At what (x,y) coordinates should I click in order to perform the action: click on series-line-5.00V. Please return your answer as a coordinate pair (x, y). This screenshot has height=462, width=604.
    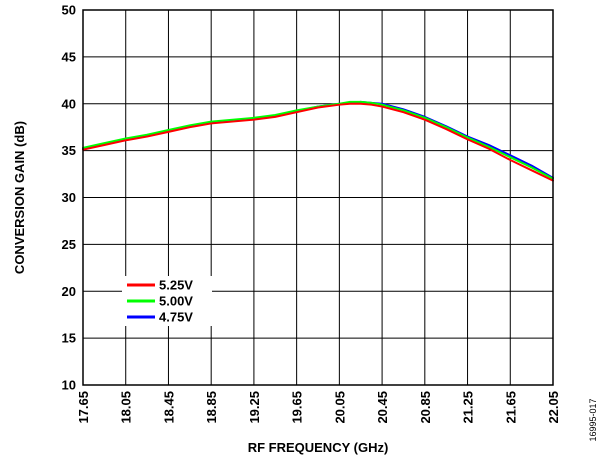
    Looking at the image, I should click on (318, 140).